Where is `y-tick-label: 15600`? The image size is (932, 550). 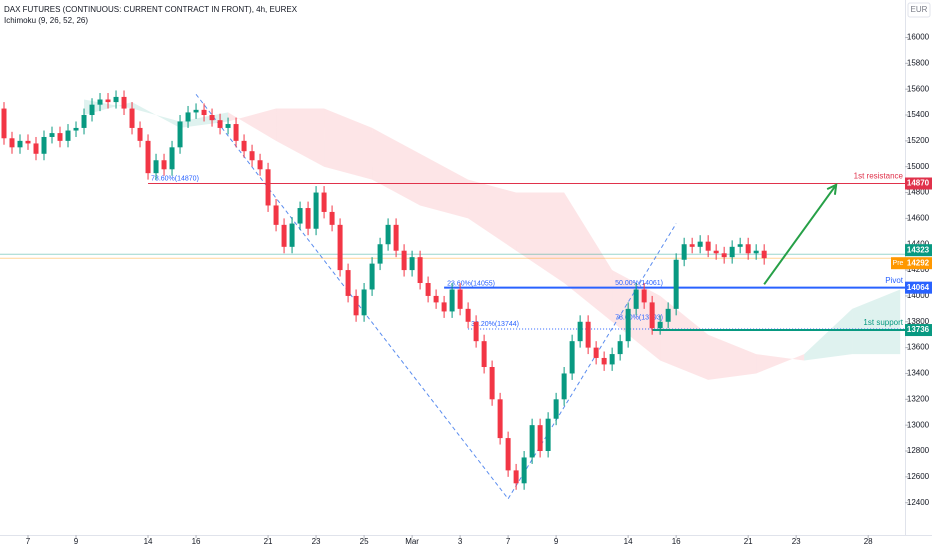
y-tick-label: 15600 is located at coordinates (918, 88).